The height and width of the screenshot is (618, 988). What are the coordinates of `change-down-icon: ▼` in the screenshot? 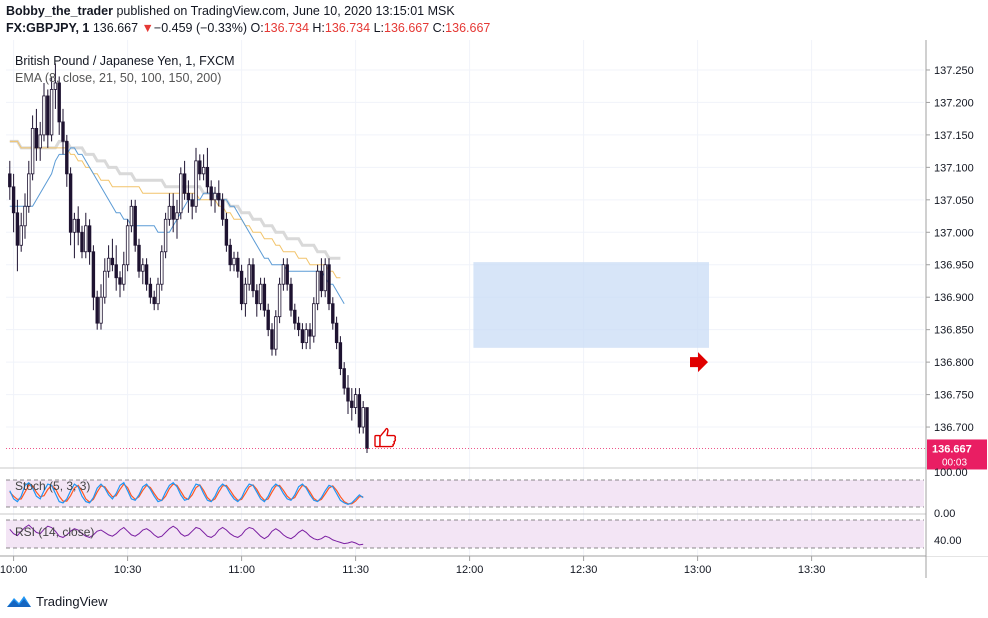 It's located at (147, 28).